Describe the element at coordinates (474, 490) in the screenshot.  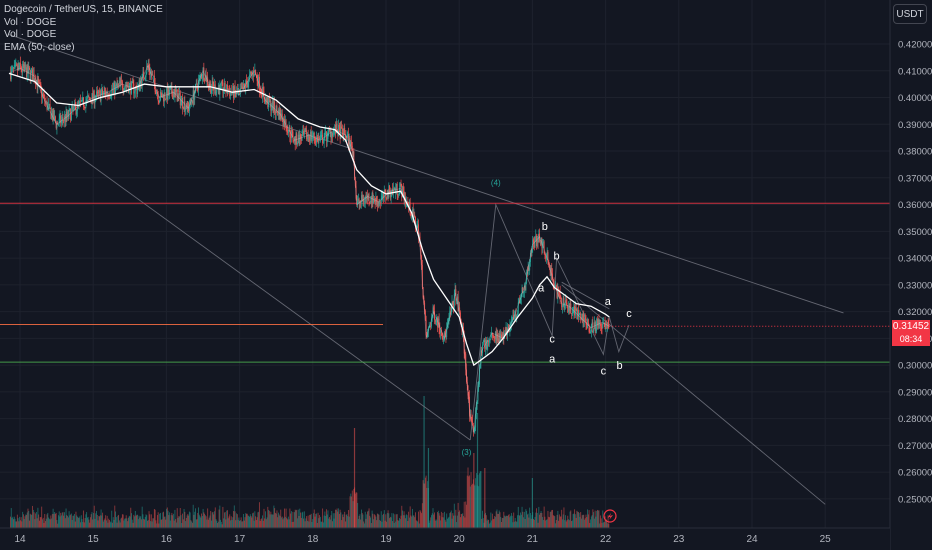
I see `volume-spike` at that location.